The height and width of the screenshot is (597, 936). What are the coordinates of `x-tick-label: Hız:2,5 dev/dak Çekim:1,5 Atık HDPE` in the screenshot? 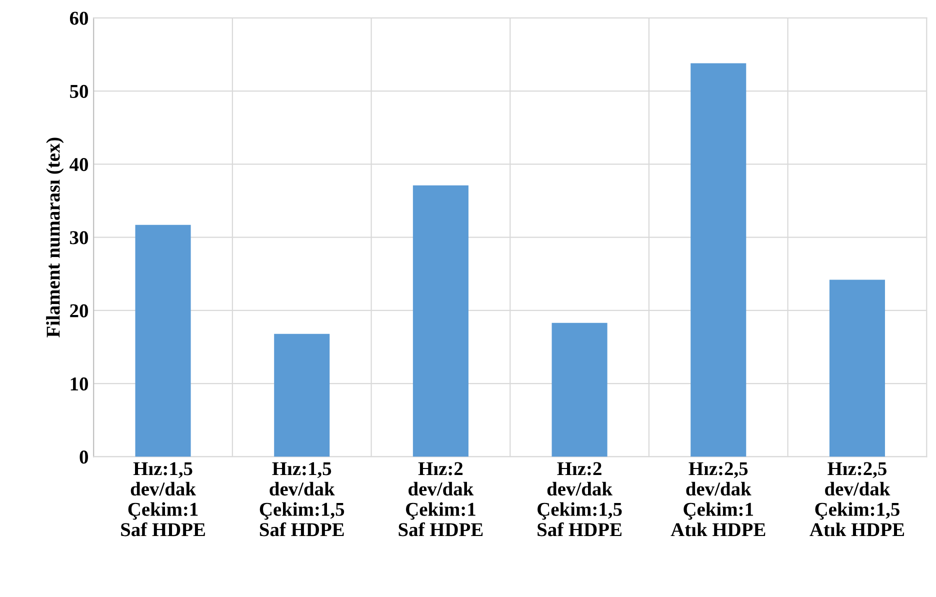 It's located at (857, 499).